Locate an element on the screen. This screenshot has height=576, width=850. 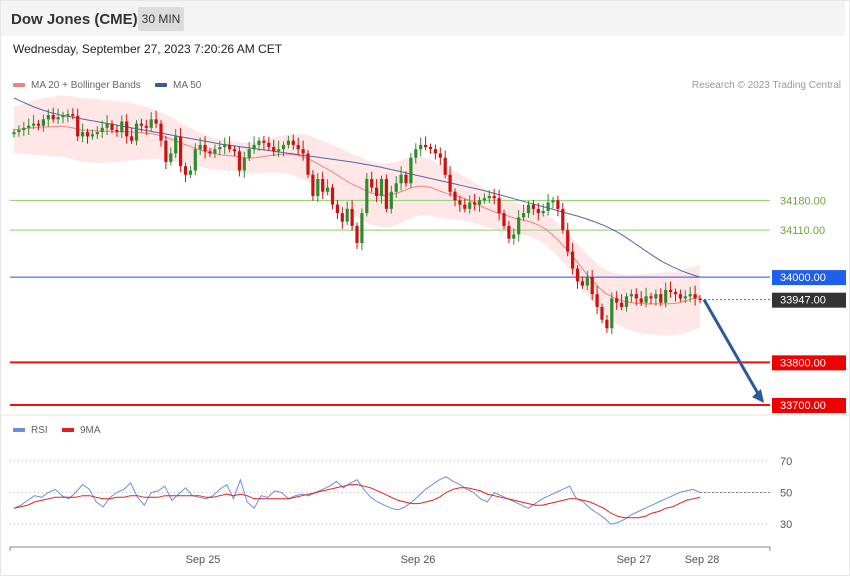
legend-ma50: MA 50 is located at coordinates (178, 85).